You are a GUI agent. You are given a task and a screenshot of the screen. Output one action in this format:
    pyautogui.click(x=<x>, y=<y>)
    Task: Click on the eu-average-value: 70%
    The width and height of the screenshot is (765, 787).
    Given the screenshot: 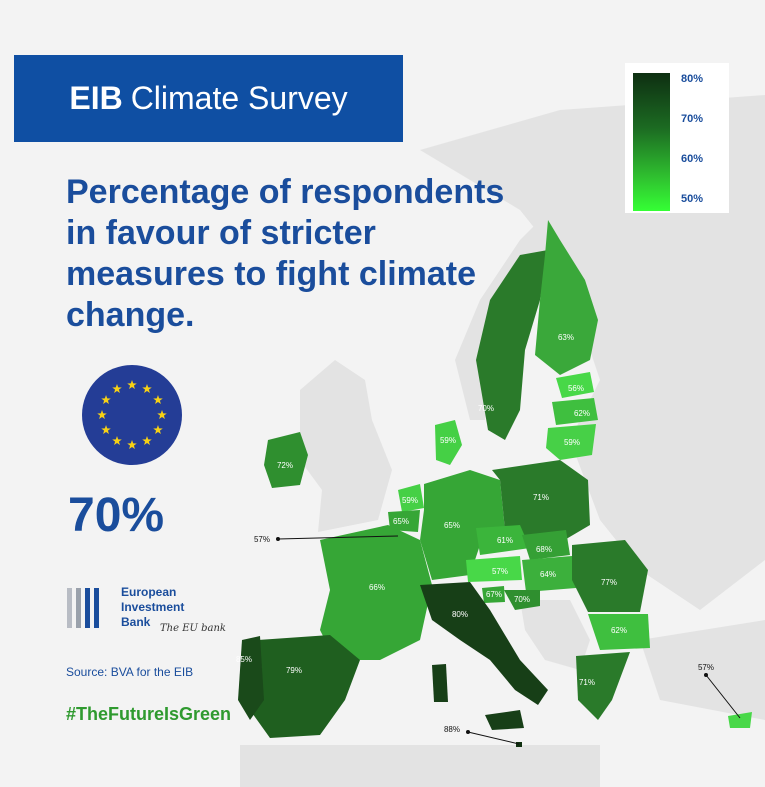 What is the action you would take?
    pyautogui.click(x=116, y=515)
    